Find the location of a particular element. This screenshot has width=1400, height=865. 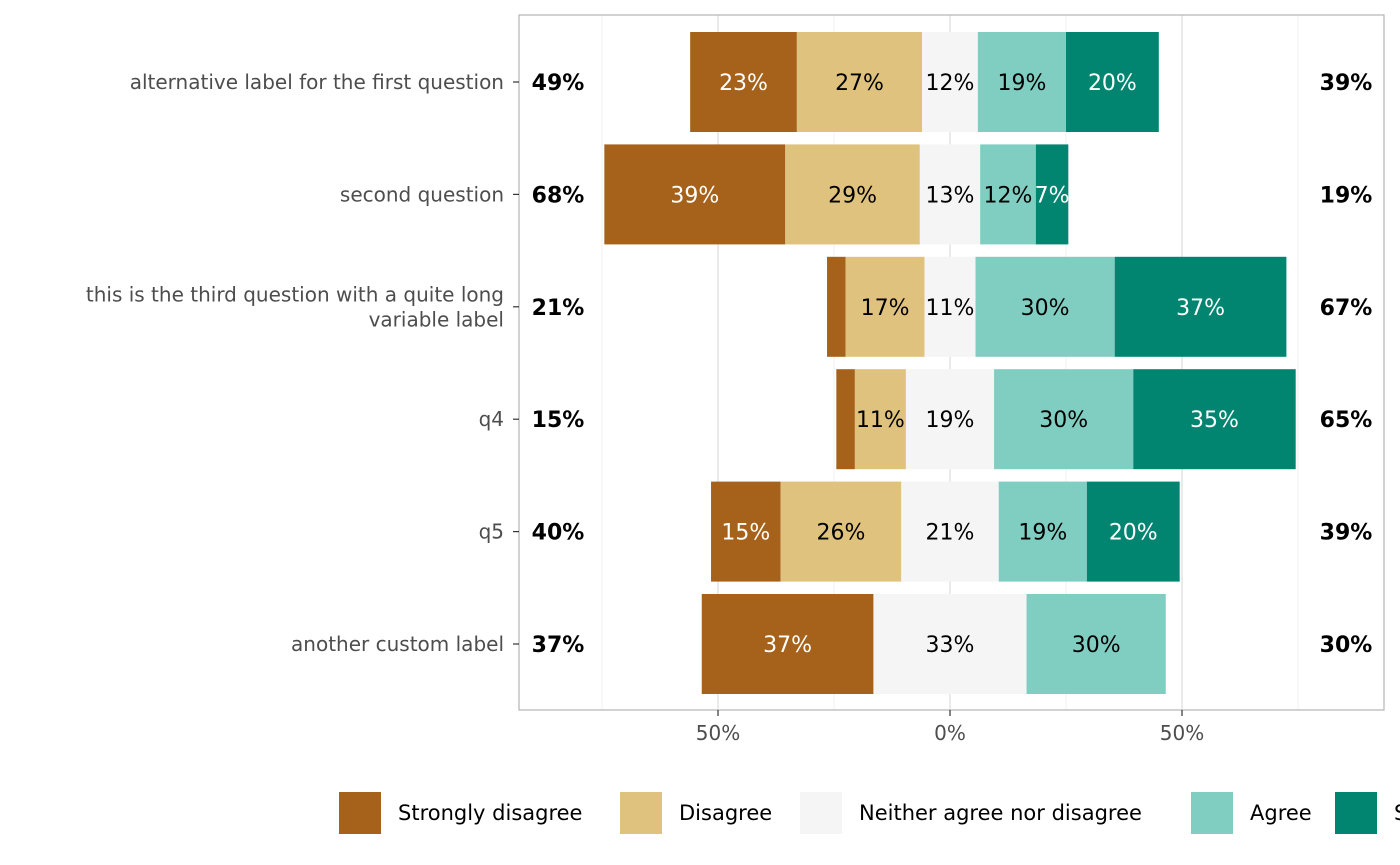

right-total: 67% is located at coordinates (1346, 308).